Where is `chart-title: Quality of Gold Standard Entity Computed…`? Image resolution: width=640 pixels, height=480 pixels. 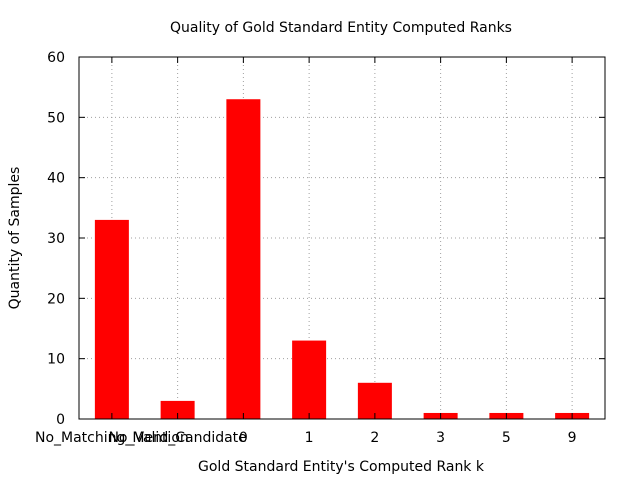
chart-title: Quality of Gold Standard Entity Computed… is located at coordinates (341, 28).